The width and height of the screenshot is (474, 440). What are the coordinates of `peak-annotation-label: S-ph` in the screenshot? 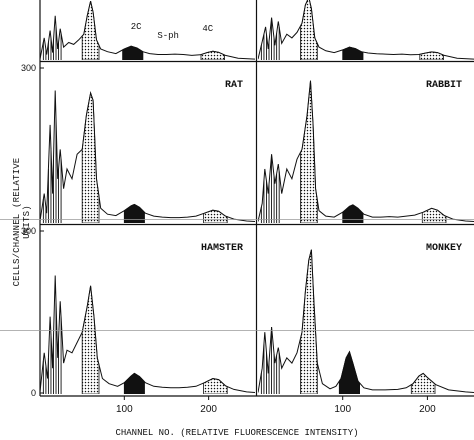 It's located at (168, 36).